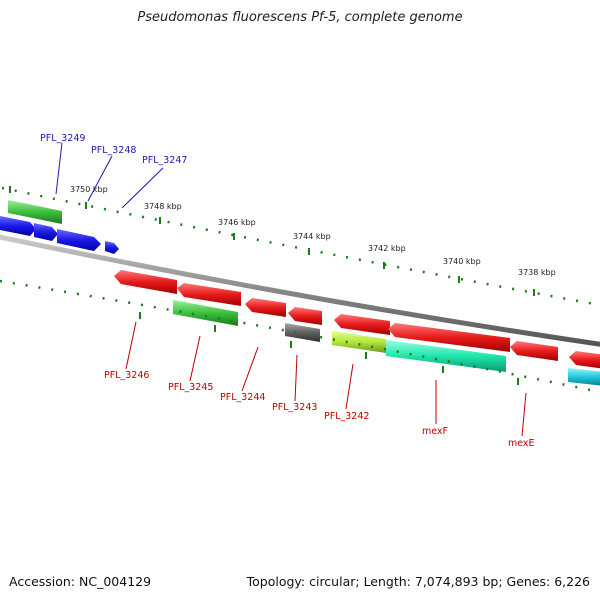 Image resolution: width=600 pixels, height=600 pixels. Describe the element at coordinates (163, 206) in the screenshot. I see `kbp-label: 3748 kbp` at that location.